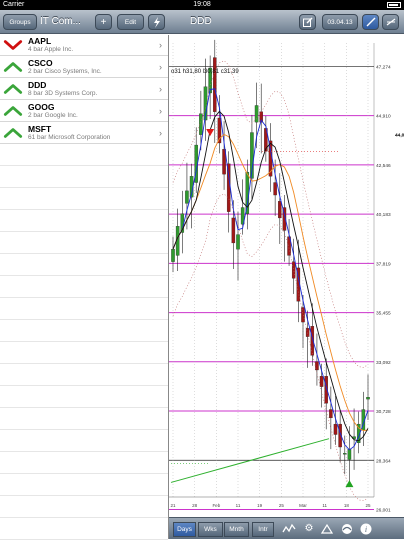 This screenshot has height=541, width=404. What do you see at coordinates (349, 484) in the screenshot?
I see `buy-signal-arrow` at bounding box center [349, 484].